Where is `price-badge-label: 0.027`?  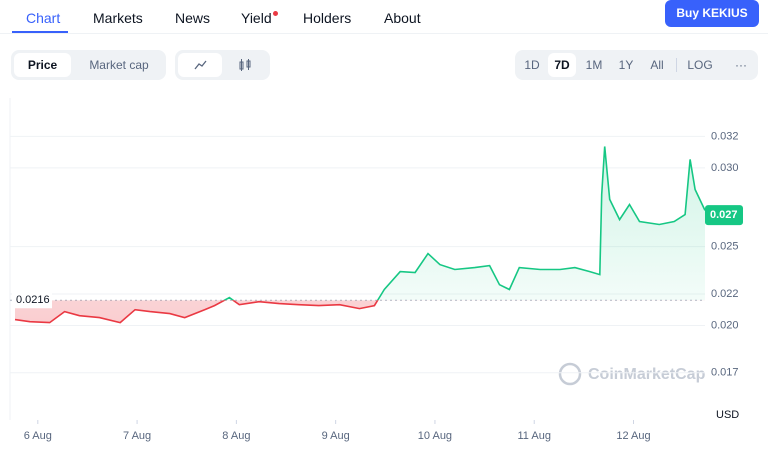 price-badge-label: 0.027 is located at coordinates (724, 215).